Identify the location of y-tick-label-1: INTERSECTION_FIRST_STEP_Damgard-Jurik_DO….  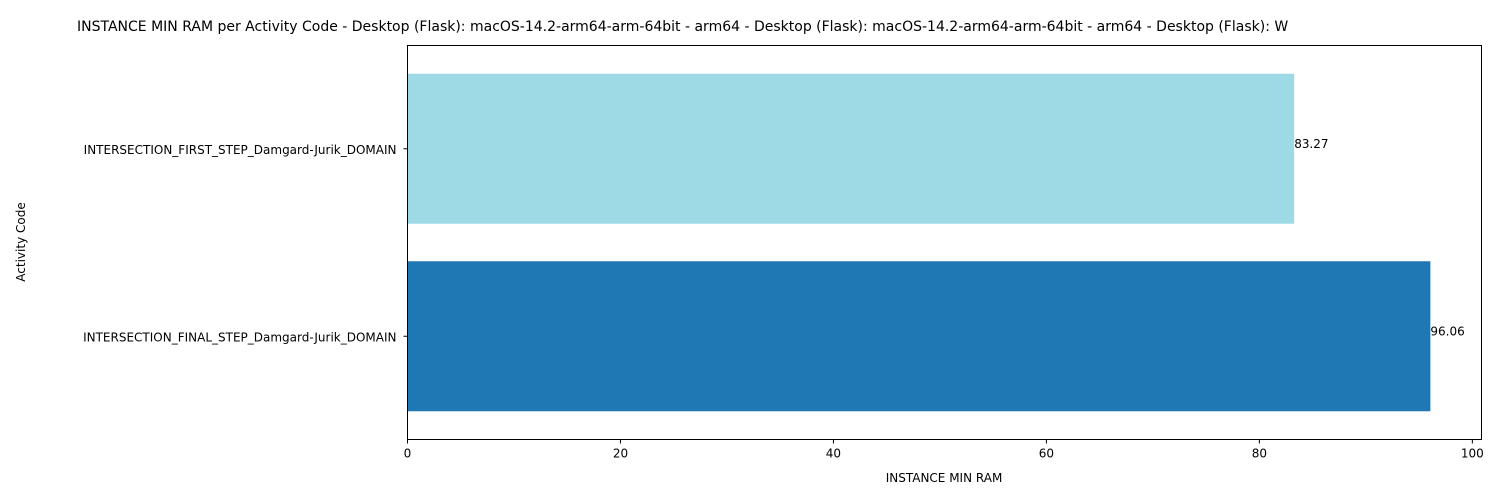
(240, 150).